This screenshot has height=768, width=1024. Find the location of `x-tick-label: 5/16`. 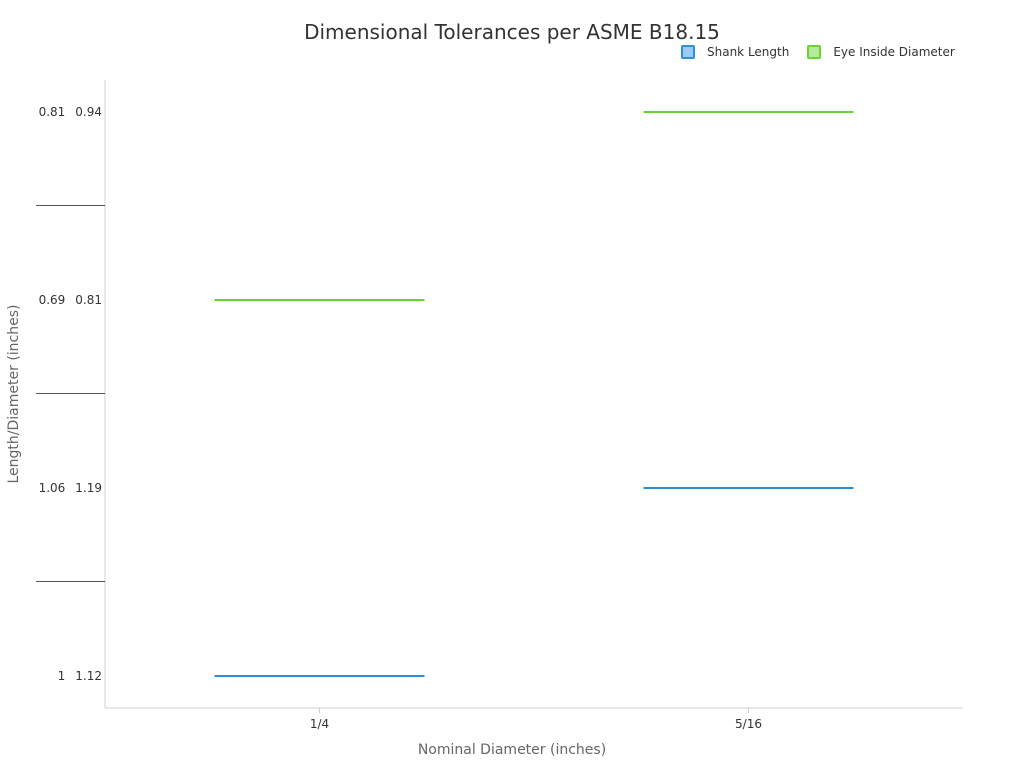

x-tick-label: 5/16 is located at coordinates (748, 724).